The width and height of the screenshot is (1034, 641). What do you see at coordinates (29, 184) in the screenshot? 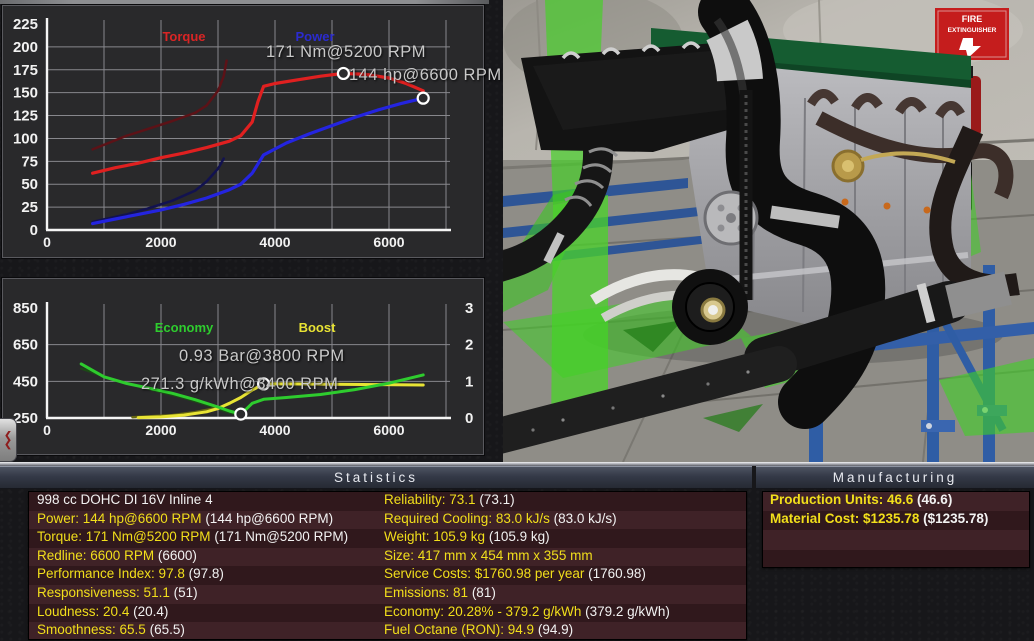
I see `y-axis-tick: 50` at bounding box center [29, 184].